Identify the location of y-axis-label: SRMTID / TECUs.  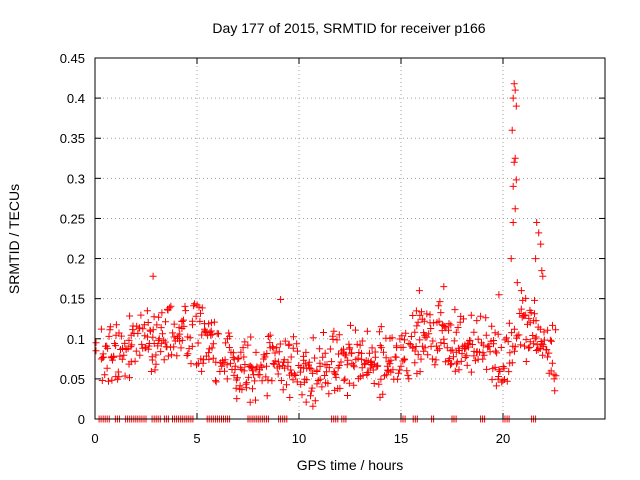
(14, 239).